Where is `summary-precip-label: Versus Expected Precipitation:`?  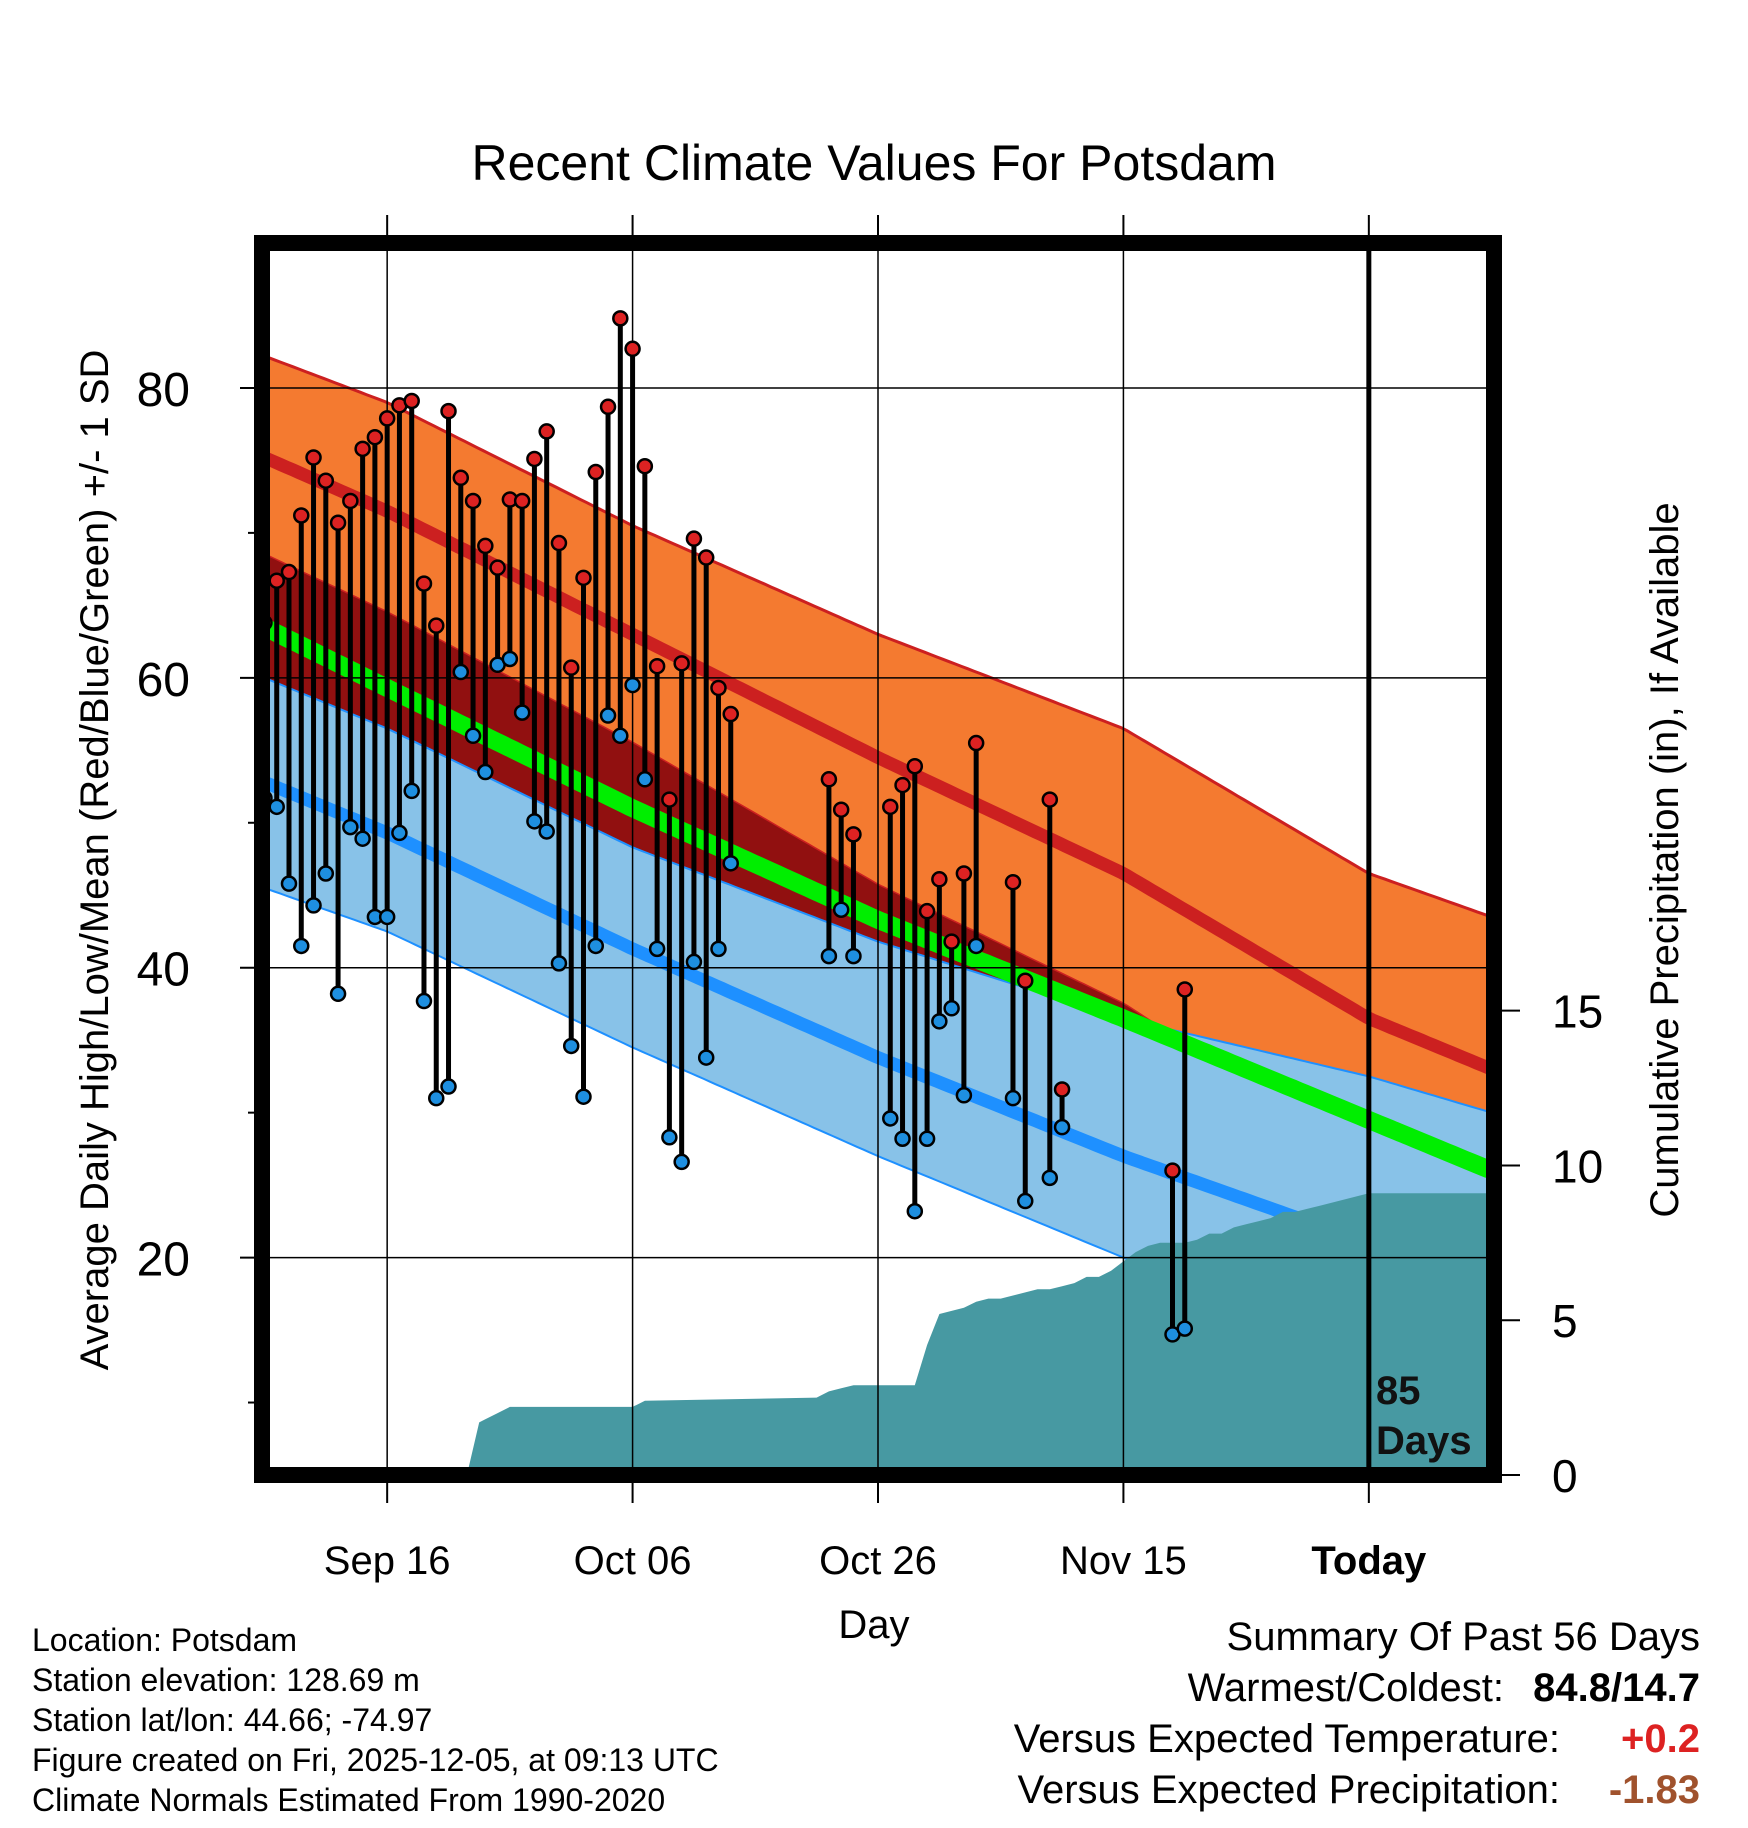 summary-precip-label: Versus Expected Precipitation: is located at coordinates (1288, 1790).